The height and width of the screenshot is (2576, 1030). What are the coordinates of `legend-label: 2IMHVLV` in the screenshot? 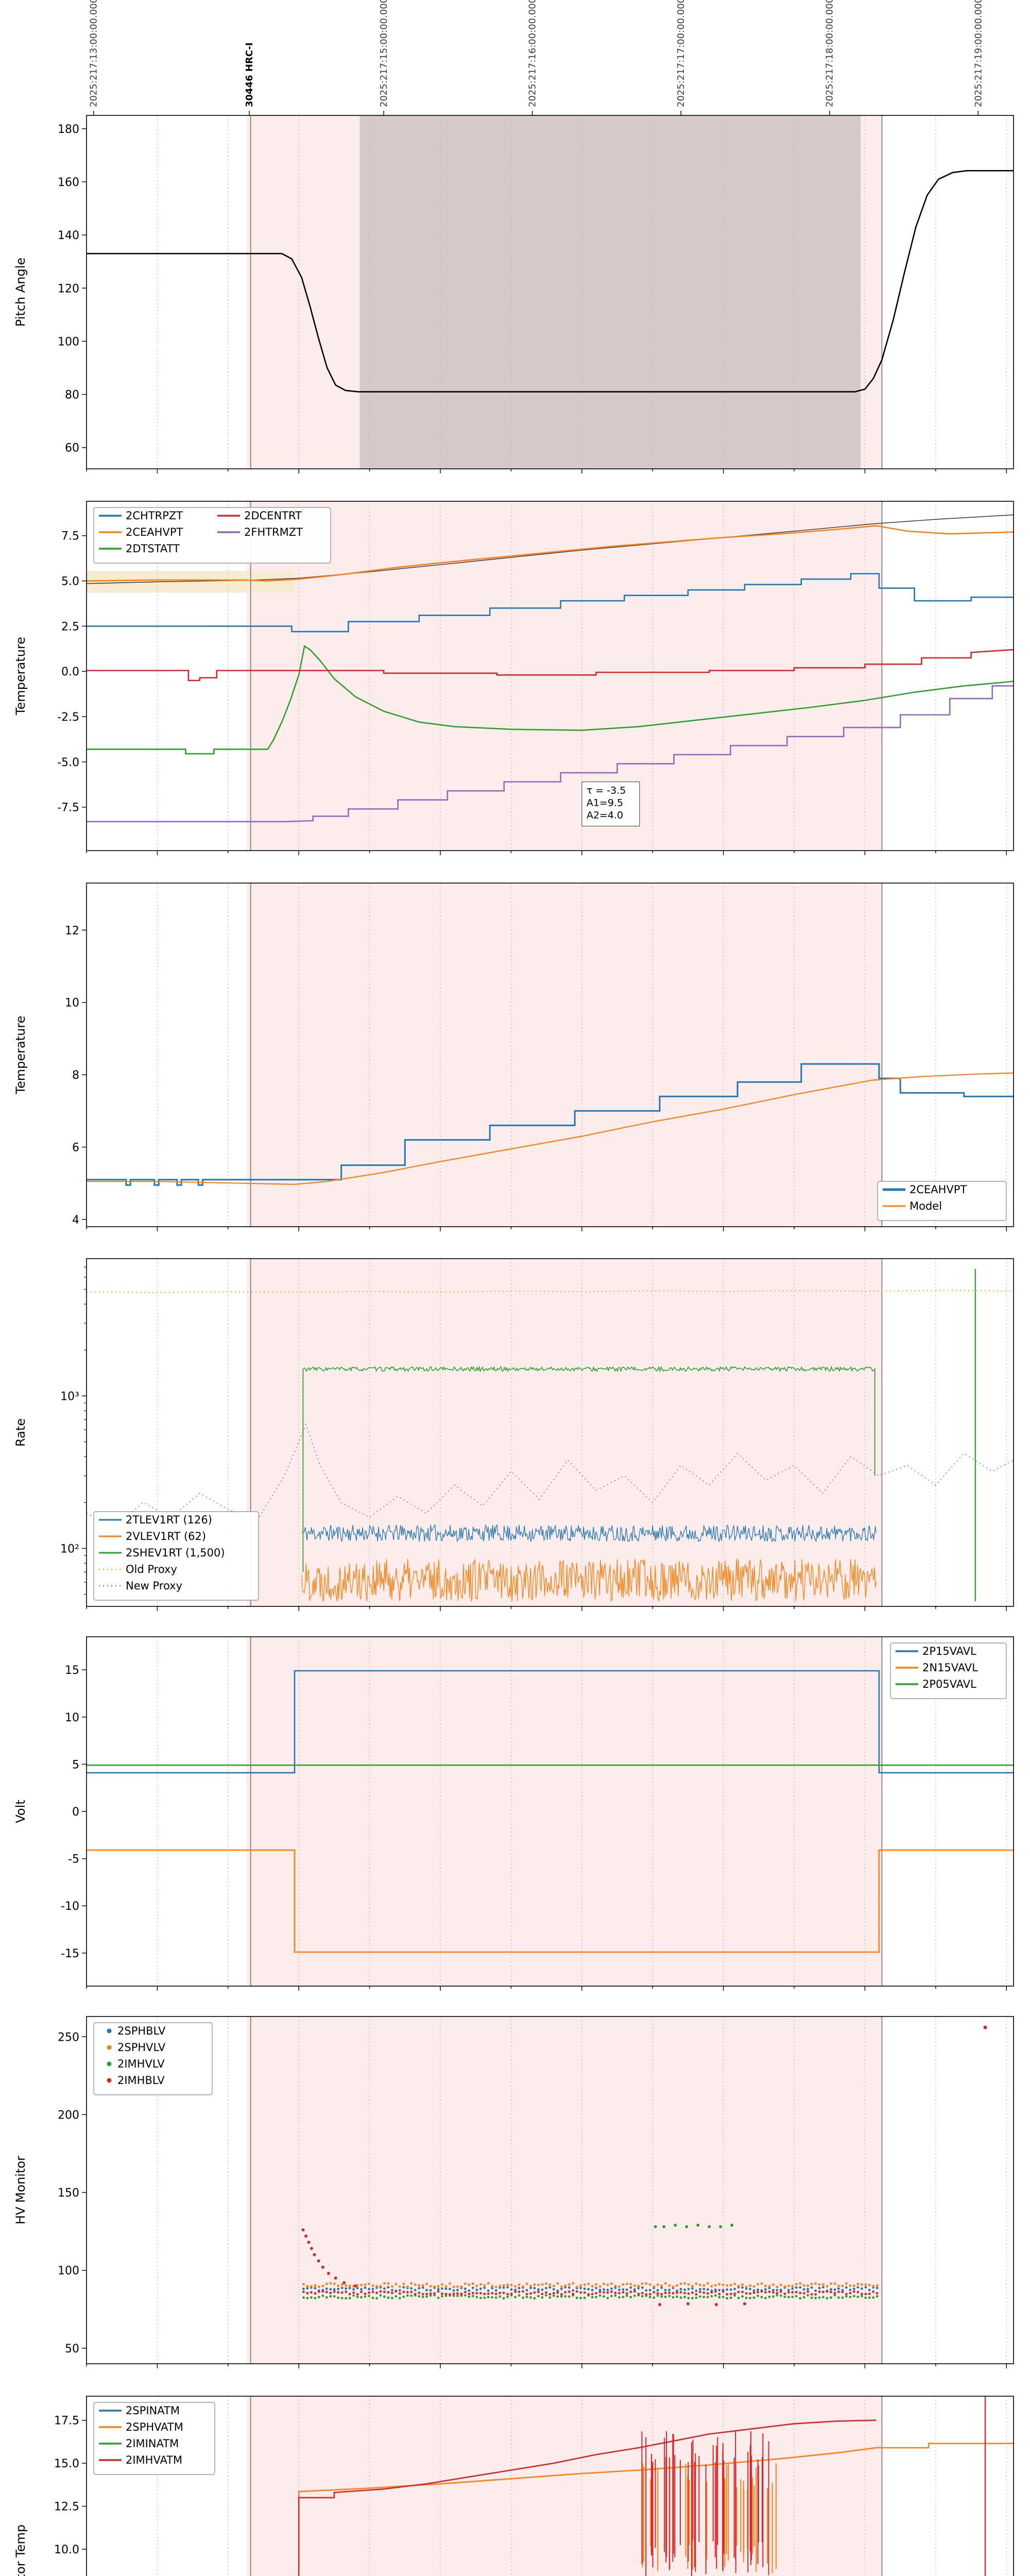 It's located at (141, 2064).